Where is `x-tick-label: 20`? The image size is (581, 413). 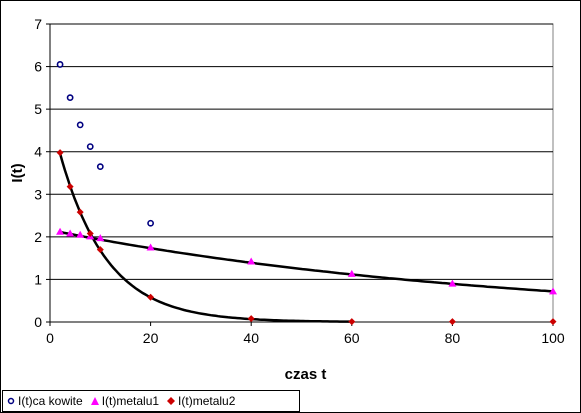 x-tick-label: 20 is located at coordinates (151, 338).